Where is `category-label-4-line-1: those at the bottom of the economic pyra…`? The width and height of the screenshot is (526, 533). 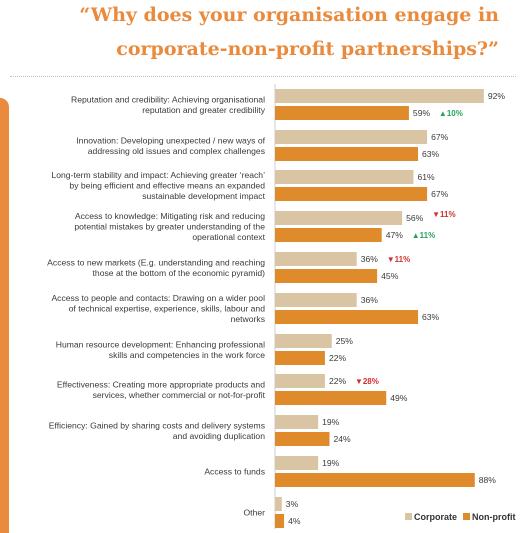
category-label-4-line-1: those at the bottom of the economic pyra… is located at coordinates (179, 273).